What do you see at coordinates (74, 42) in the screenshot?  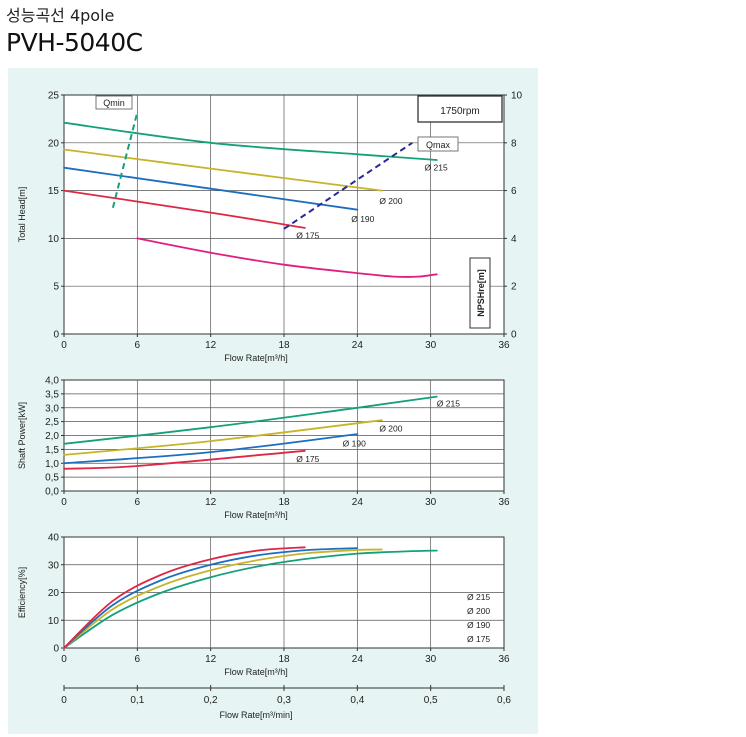 I see `model-title: PVH-5040C` at bounding box center [74, 42].